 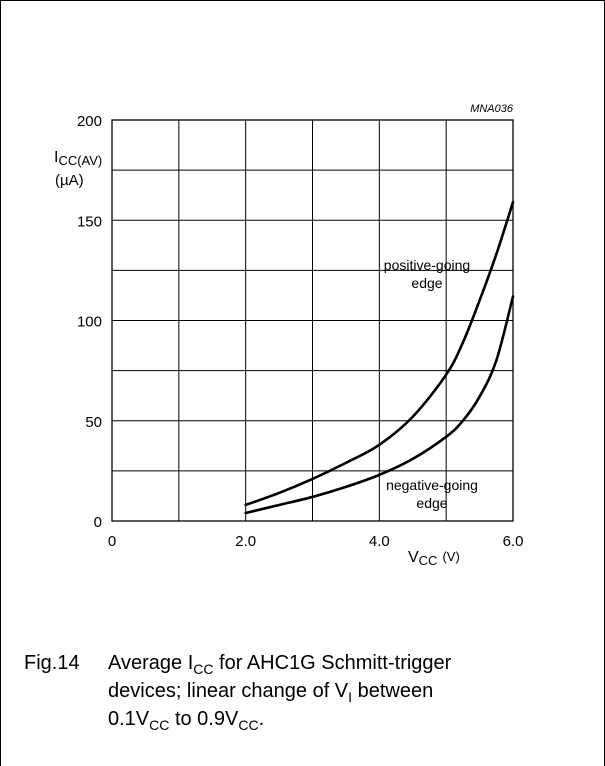 I want to click on x-tick-label: 6.0, so click(x=513, y=541).